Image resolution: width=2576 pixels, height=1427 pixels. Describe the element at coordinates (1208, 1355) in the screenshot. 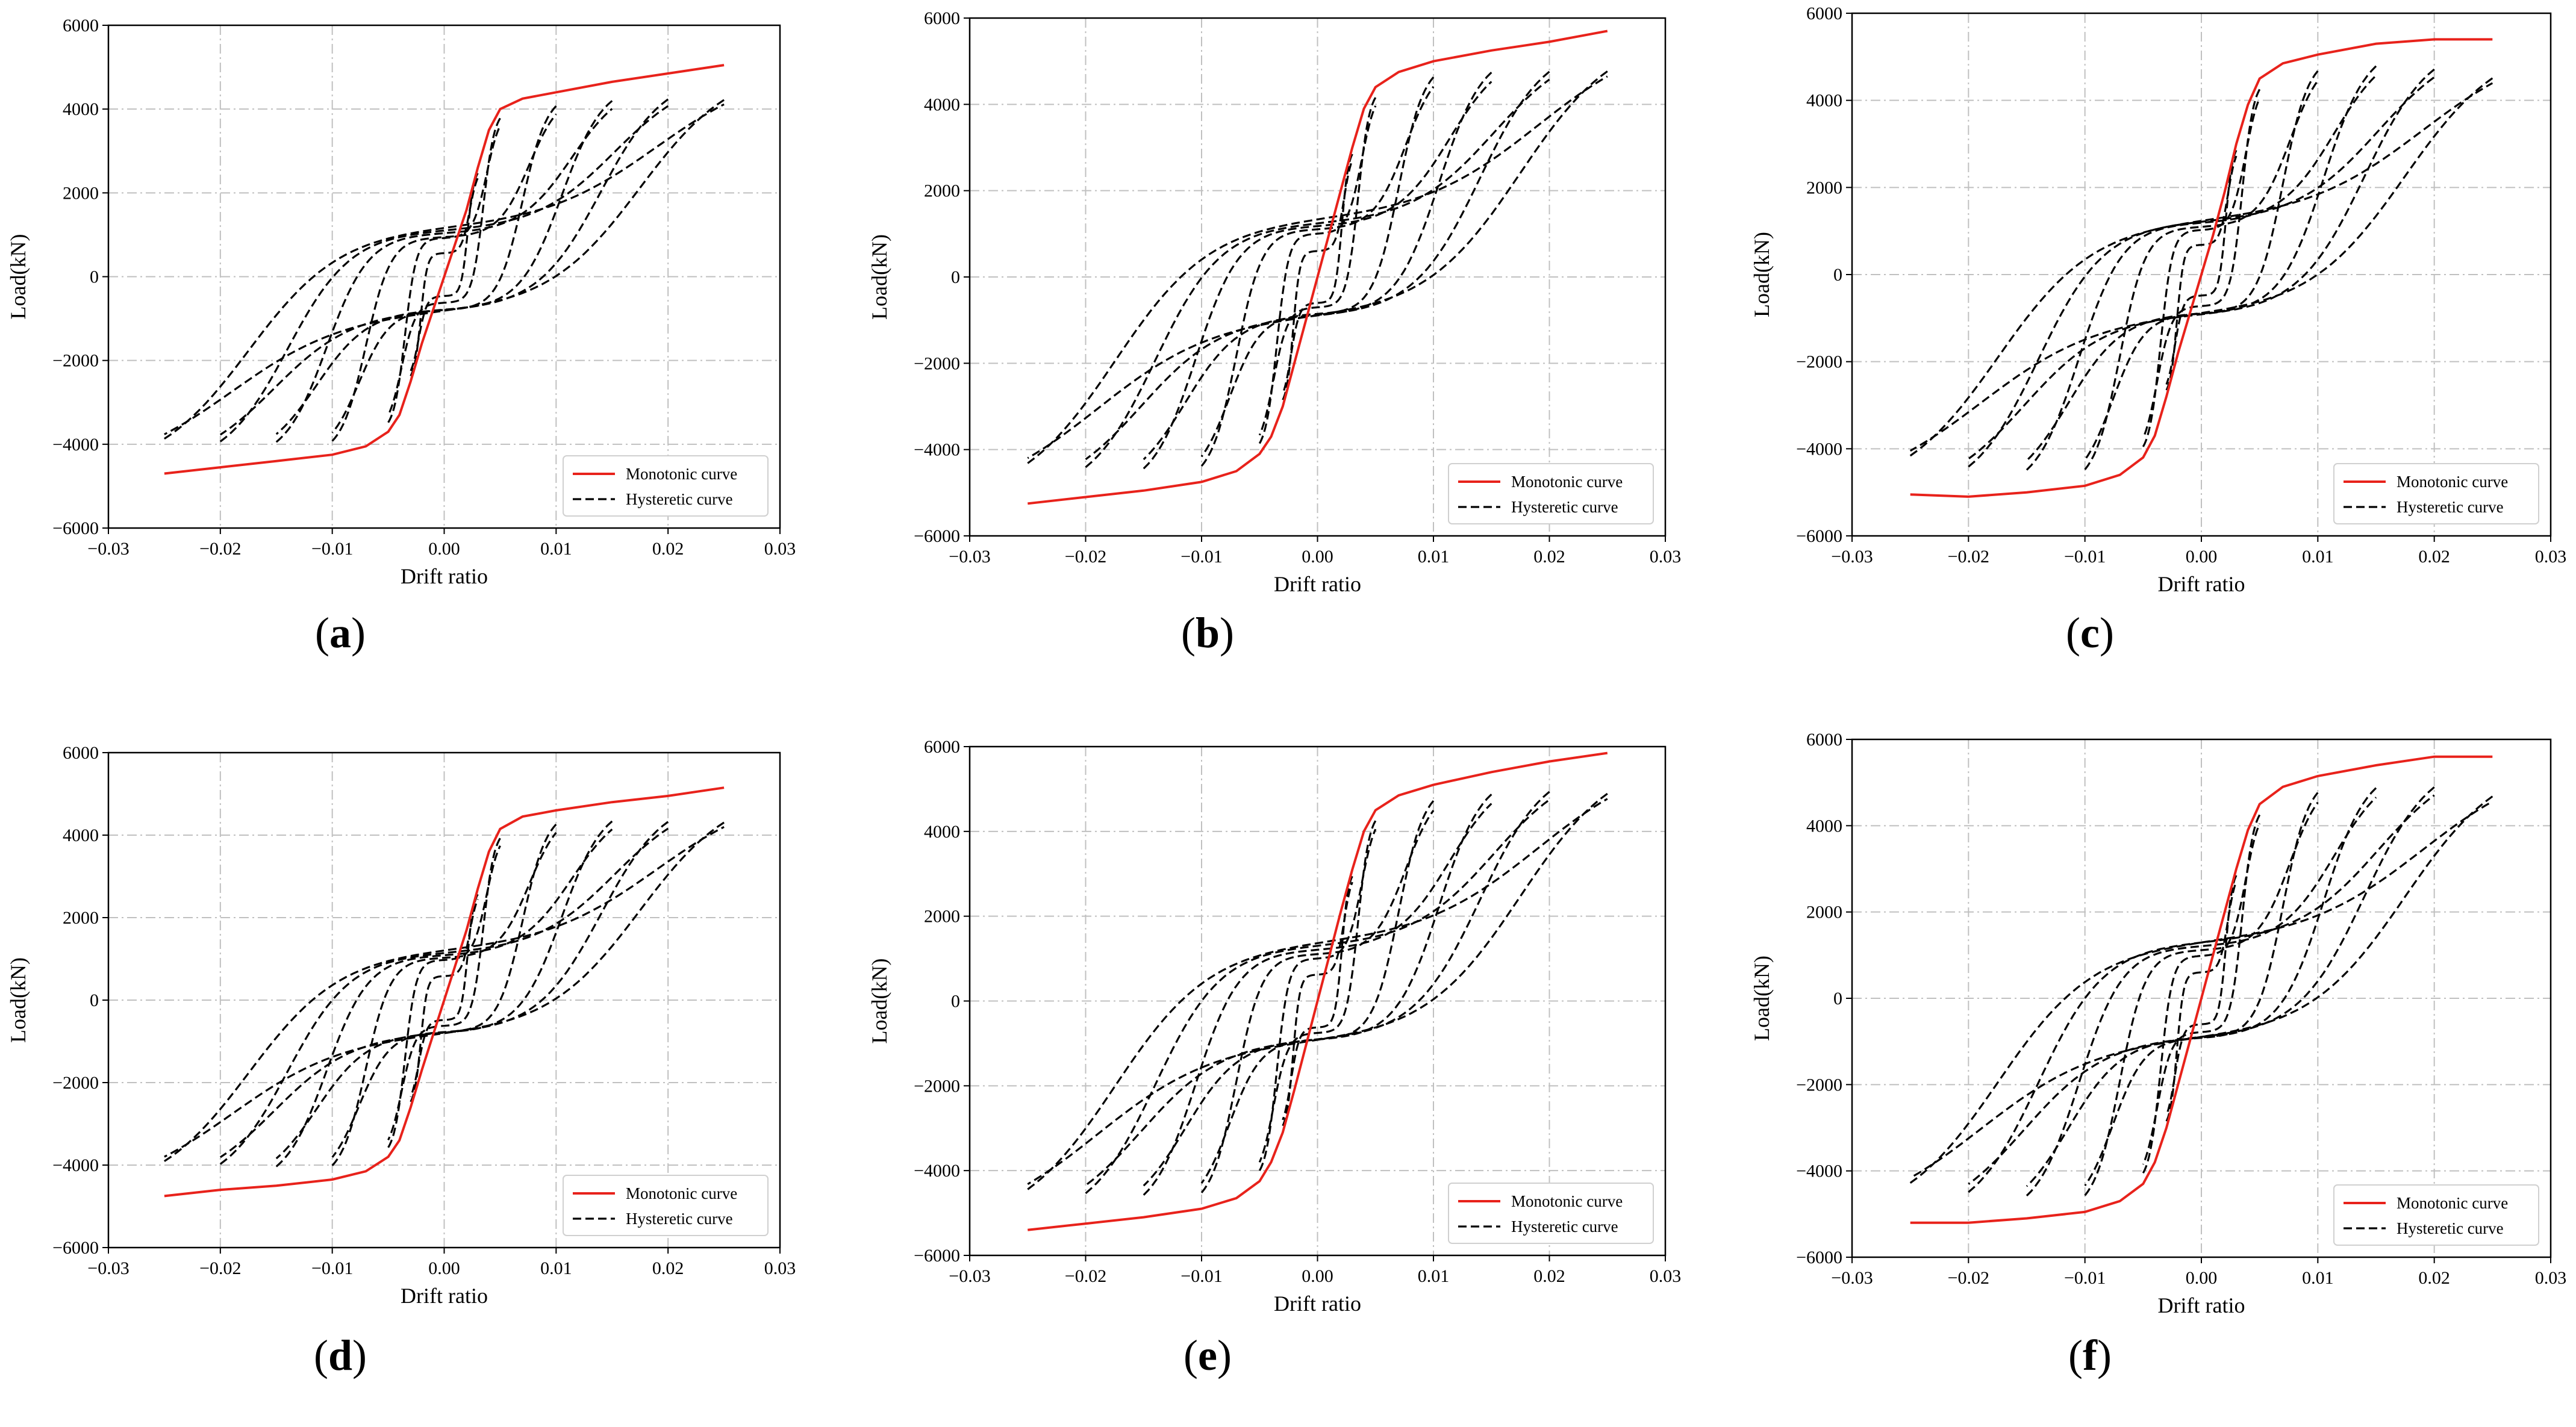

I see `panel-caption-e: (e)` at that location.